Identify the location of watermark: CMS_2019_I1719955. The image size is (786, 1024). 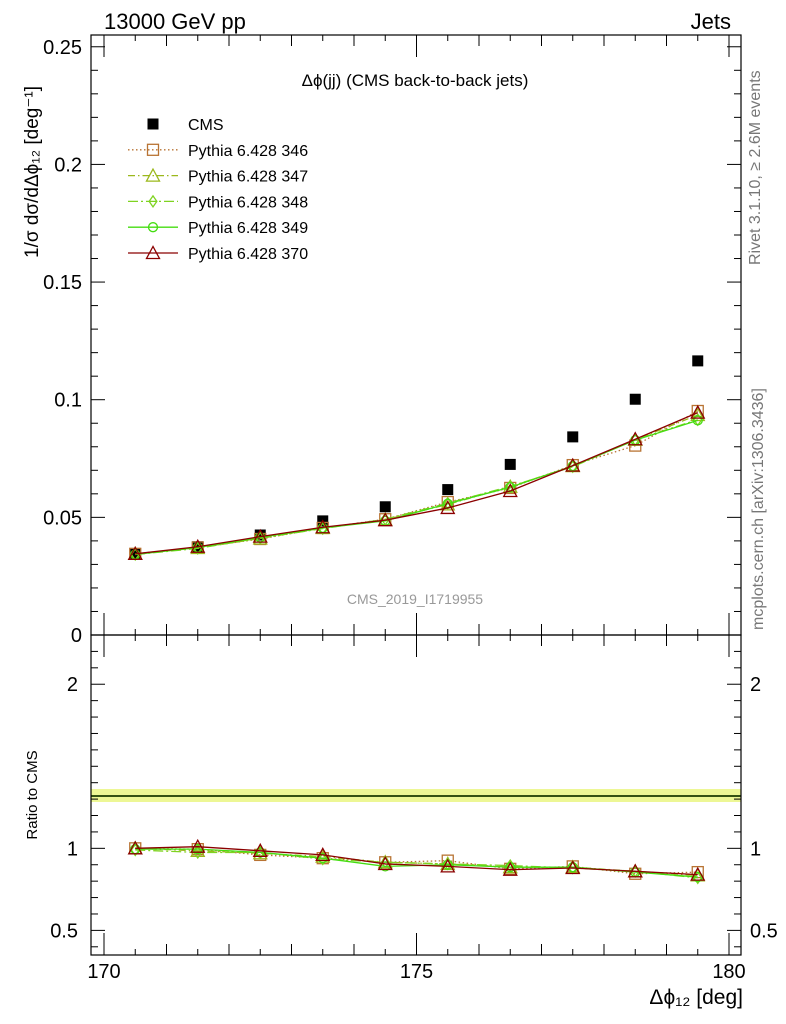
(415, 599).